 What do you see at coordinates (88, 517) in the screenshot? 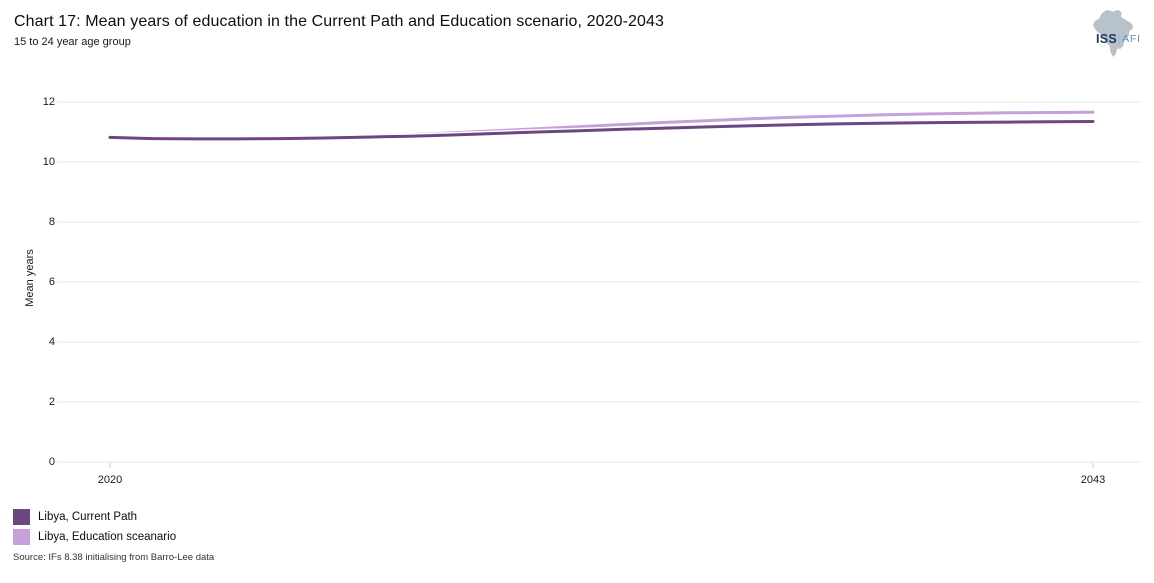
I see `legend-label-current-path: Libya, Current Path` at bounding box center [88, 517].